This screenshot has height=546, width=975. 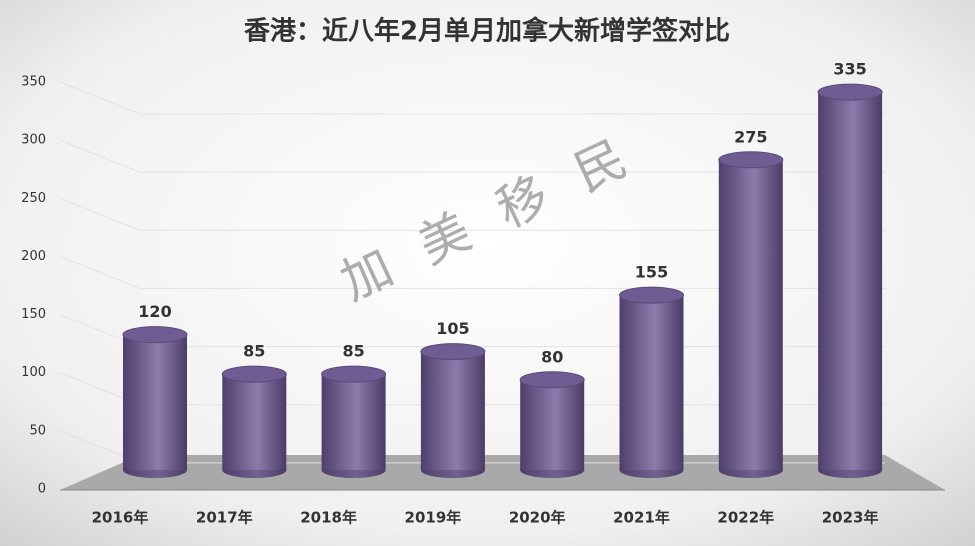 What do you see at coordinates (433, 518) in the screenshot?
I see `x-tick-label: 2019年` at bounding box center [433, 518].